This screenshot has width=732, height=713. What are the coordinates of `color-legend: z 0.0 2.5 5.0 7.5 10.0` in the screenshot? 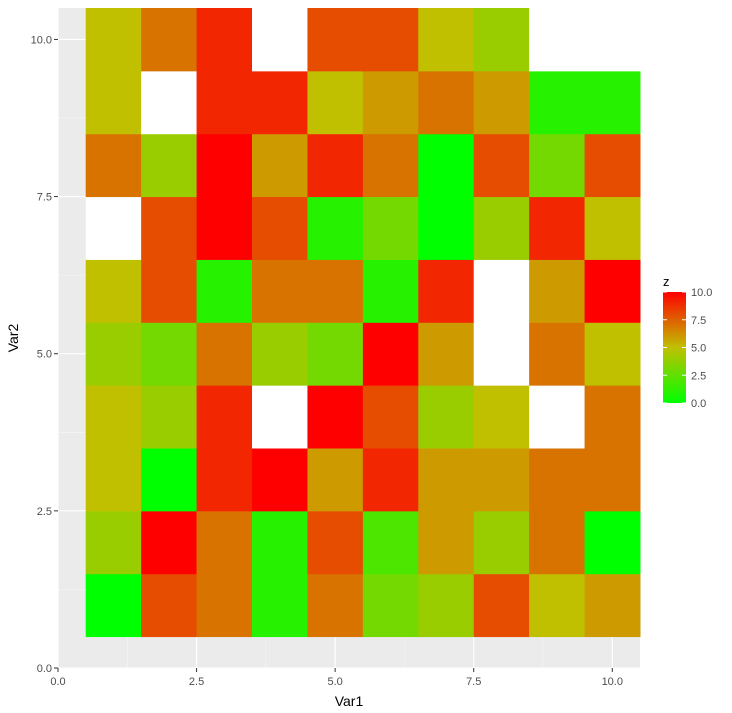 It's located at (687, 342).